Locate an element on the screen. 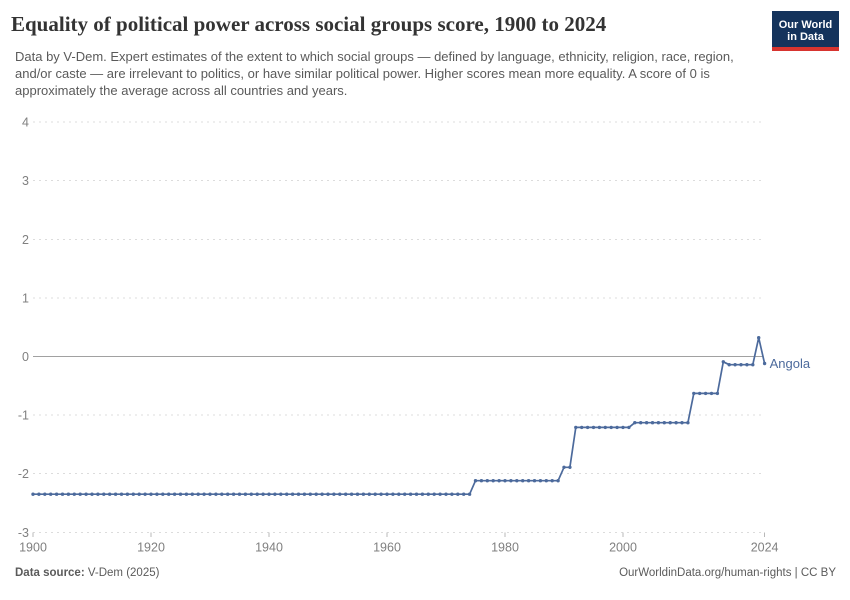 This screenshot has width=850, height=600. owid-logo: Our World in Data is located at coordinates (805, 31).